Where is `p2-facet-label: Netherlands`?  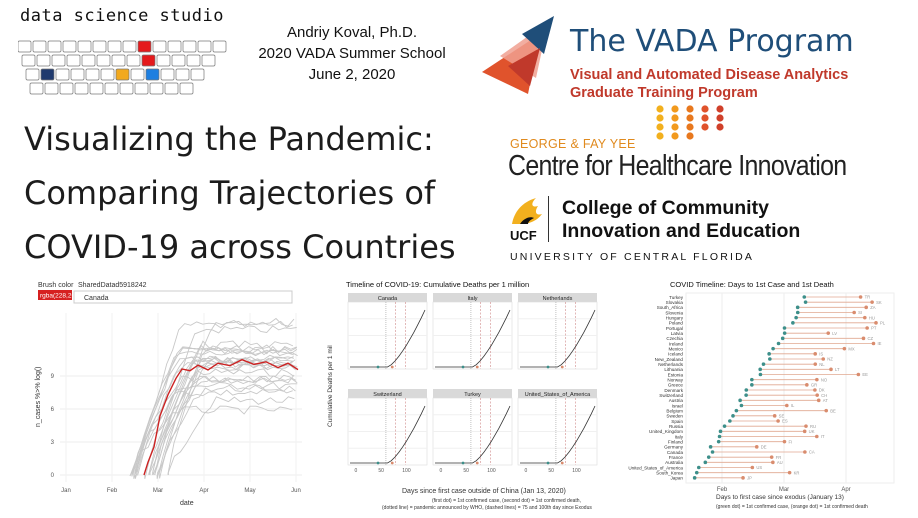
p2-facet-label: Netherlands is located at coordinates (558, 299).